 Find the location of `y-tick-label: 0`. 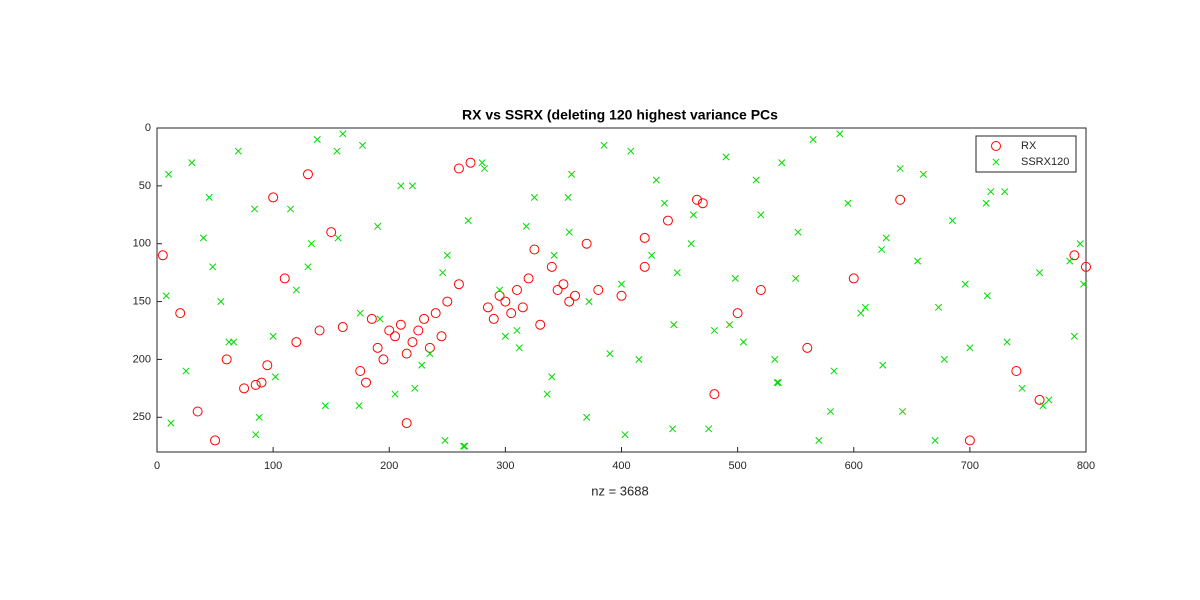

y-tick-label: 0 is located at coordinates (148, 128).